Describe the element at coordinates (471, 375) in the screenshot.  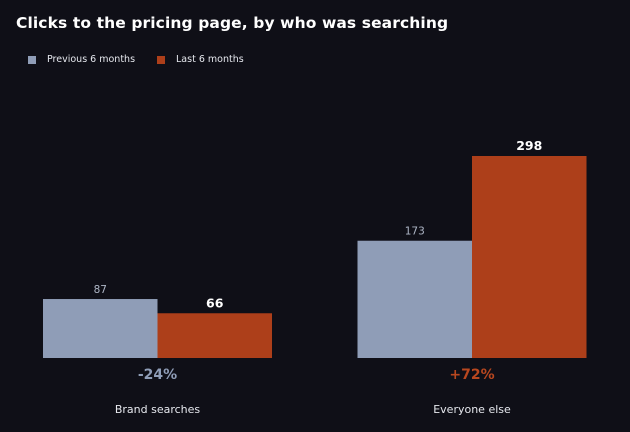
I see `change-label-everyone-else: +72%` at that location.